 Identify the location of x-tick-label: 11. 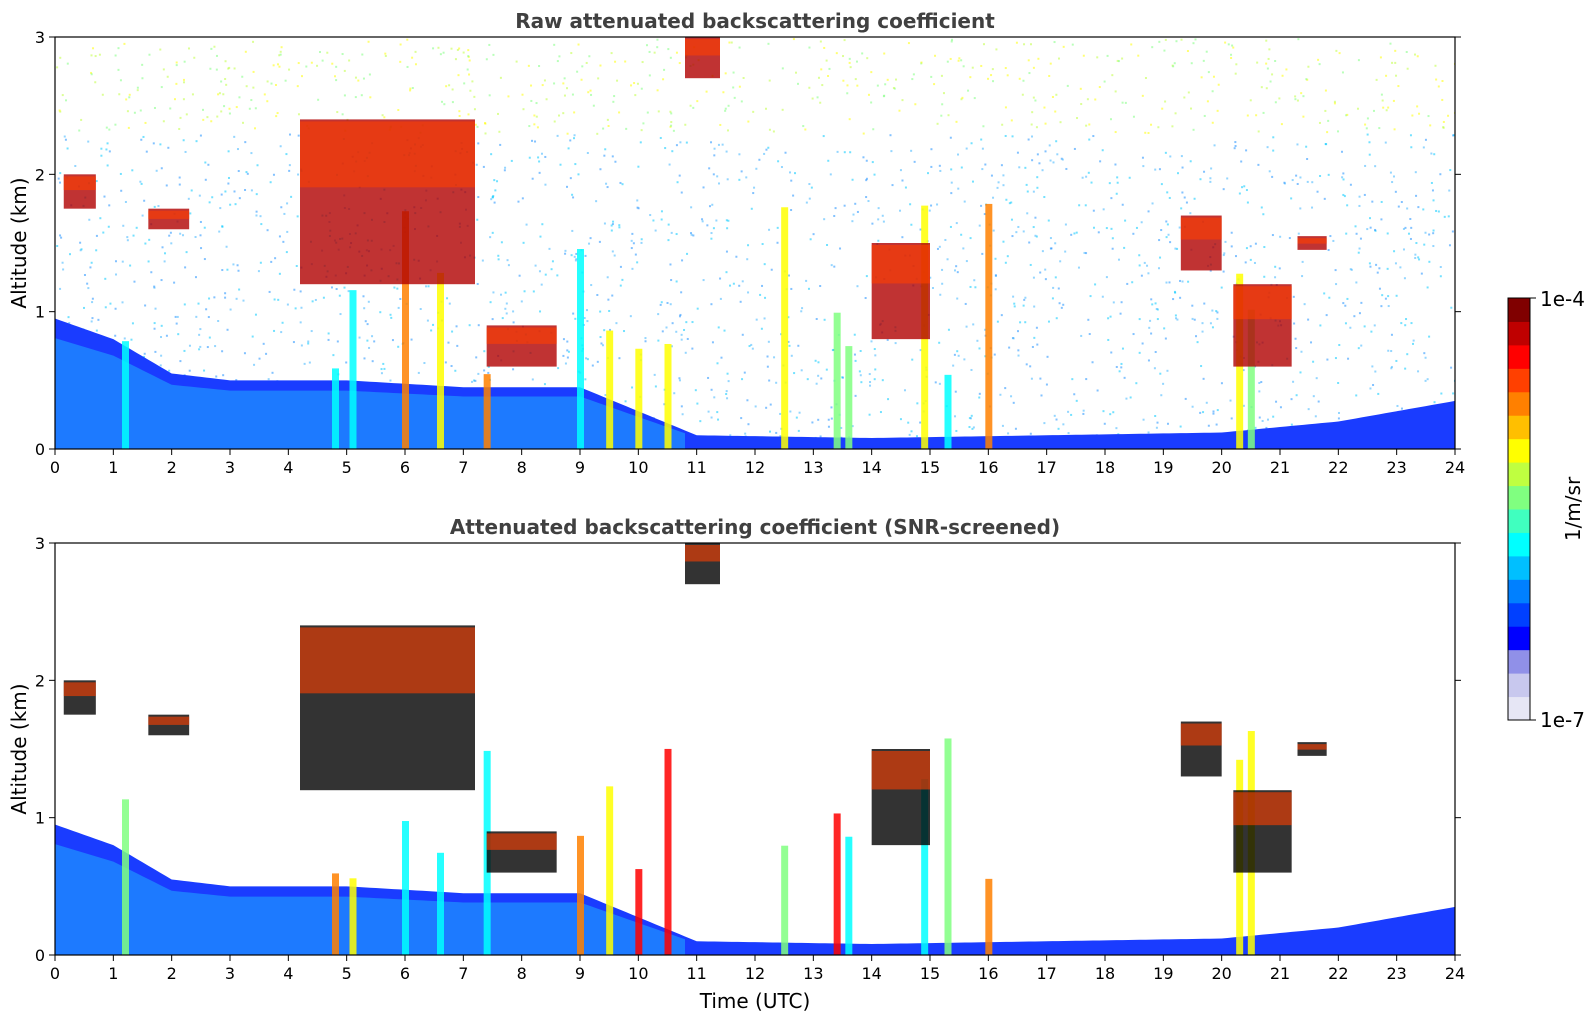
(696, 467).